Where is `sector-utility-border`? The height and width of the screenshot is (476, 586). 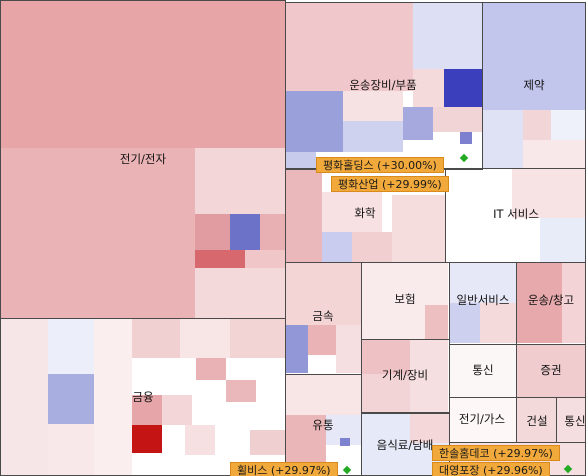
sector-utility-border is located at coordinates (483, 420).